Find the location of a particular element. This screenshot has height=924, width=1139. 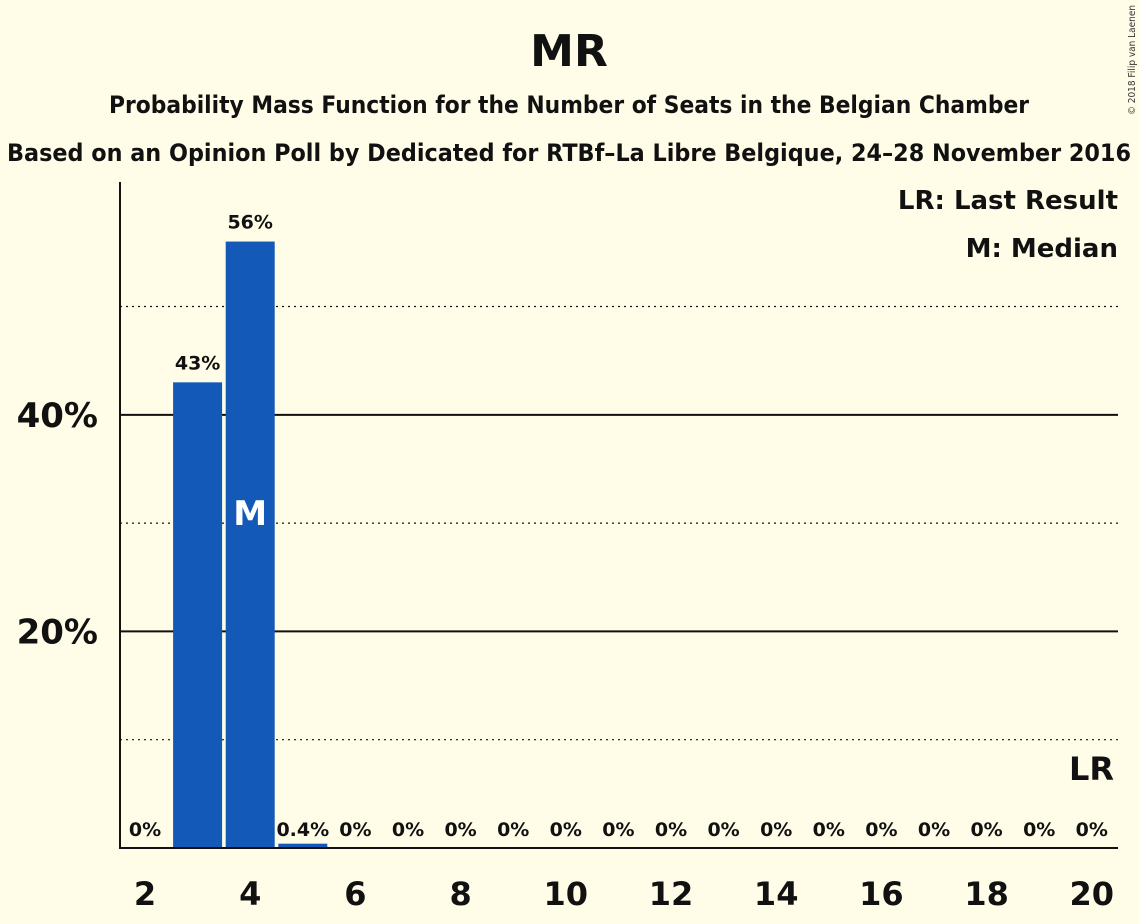

bar-value-label: 56% is located at coordinates (249, 223).